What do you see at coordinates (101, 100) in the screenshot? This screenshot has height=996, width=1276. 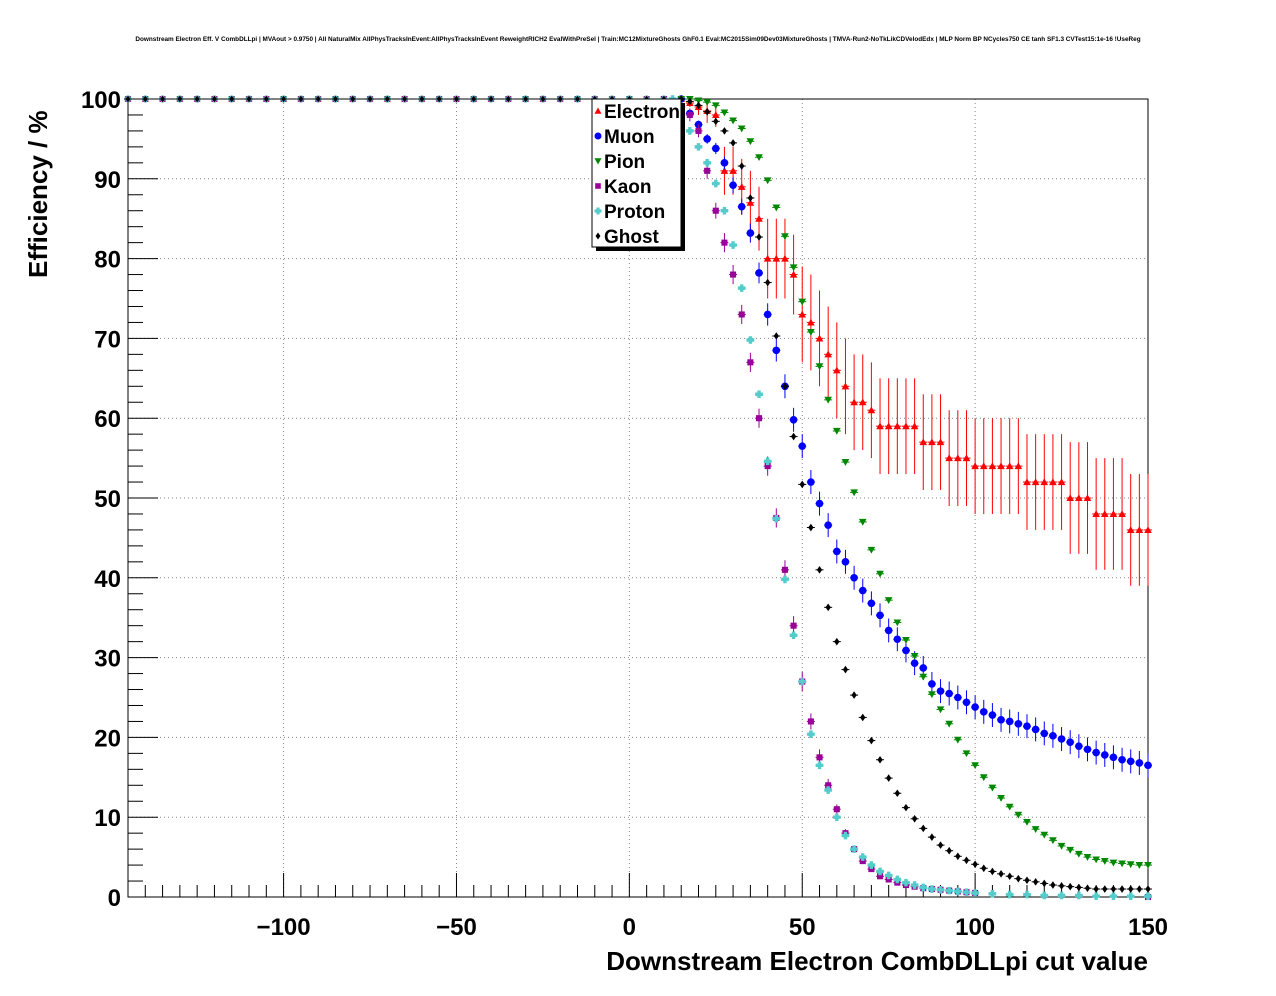 I see `y-tick-label: 100` at bounding box center [101, 100].